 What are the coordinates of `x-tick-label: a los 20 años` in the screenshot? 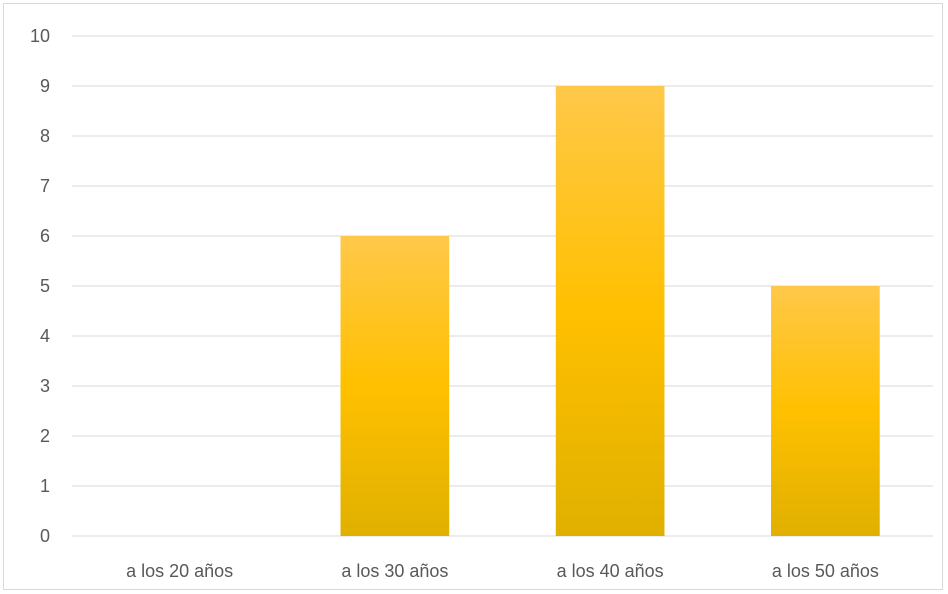 It's located at (179, 571).